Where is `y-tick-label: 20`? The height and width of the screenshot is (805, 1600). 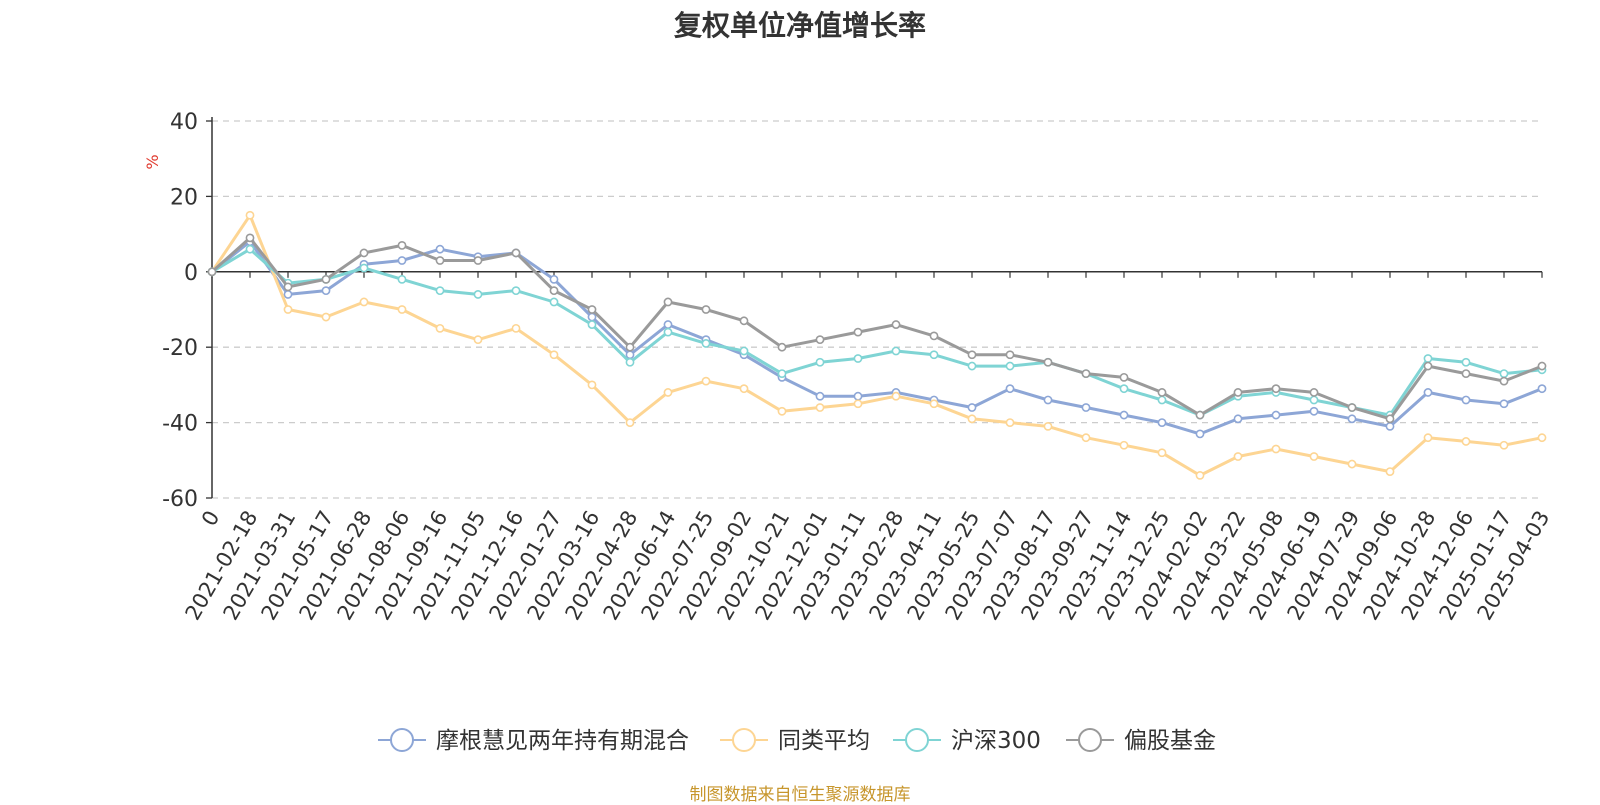
y-tick-label: 20 is located at coordinates (184, 197).